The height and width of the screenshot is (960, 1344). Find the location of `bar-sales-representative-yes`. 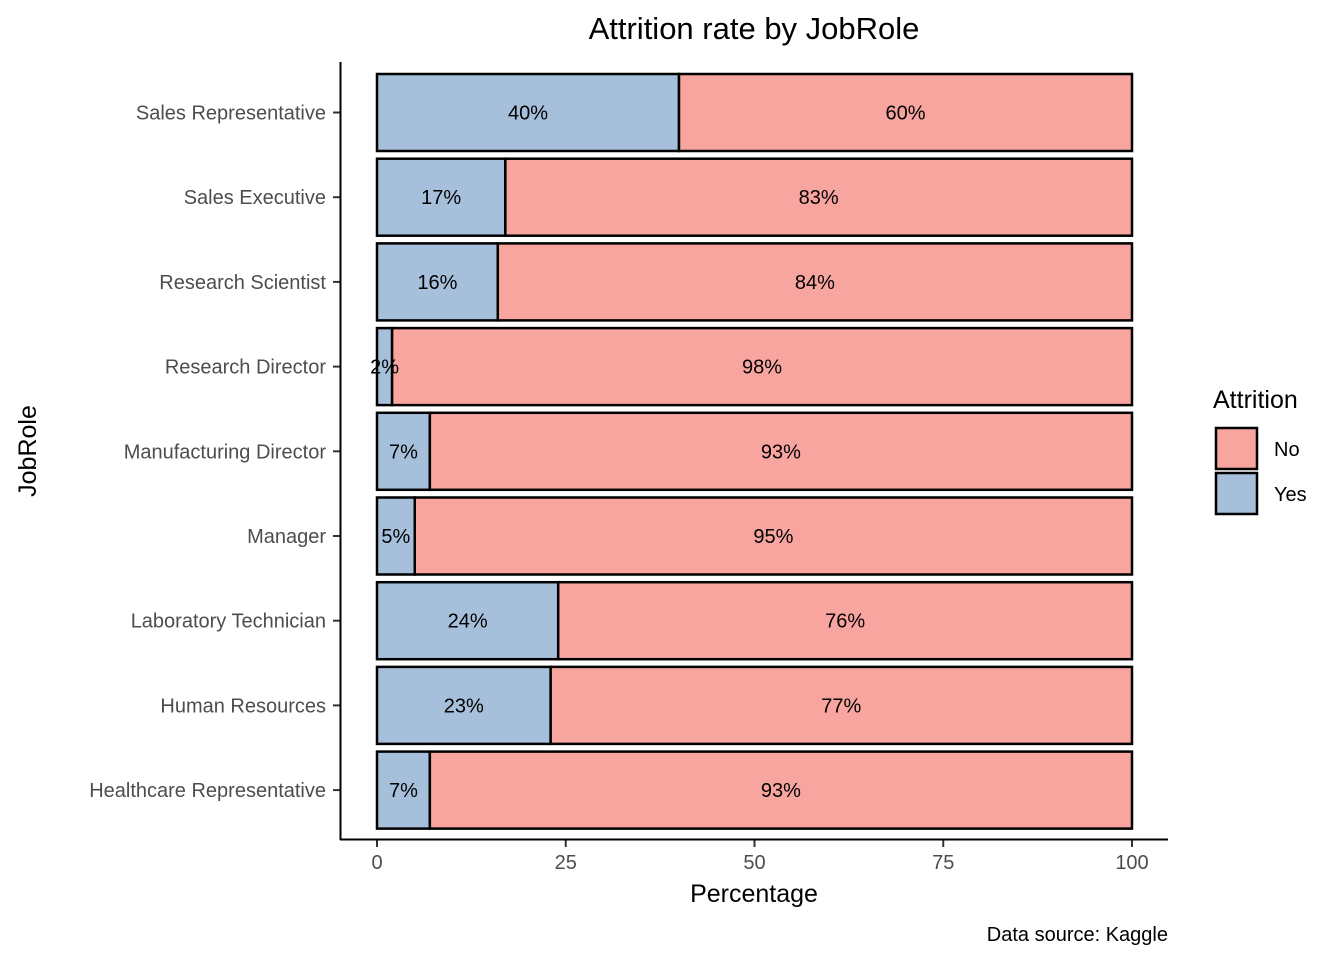

bar-sales-representative-yes is located at coordinates (528, 112).